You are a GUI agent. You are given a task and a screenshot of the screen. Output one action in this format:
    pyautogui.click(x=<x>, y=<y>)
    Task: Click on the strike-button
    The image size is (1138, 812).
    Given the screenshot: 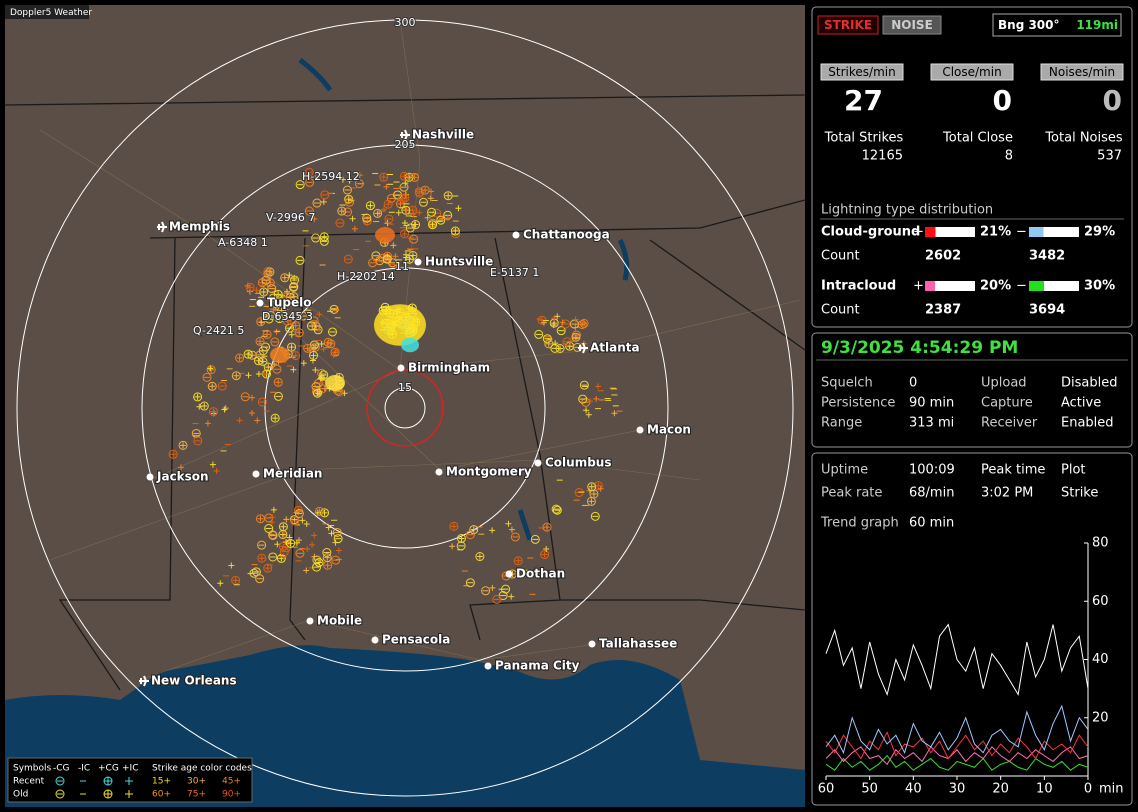 What is the action you would take?
    pyautogui.click(x=848, y=25)
    